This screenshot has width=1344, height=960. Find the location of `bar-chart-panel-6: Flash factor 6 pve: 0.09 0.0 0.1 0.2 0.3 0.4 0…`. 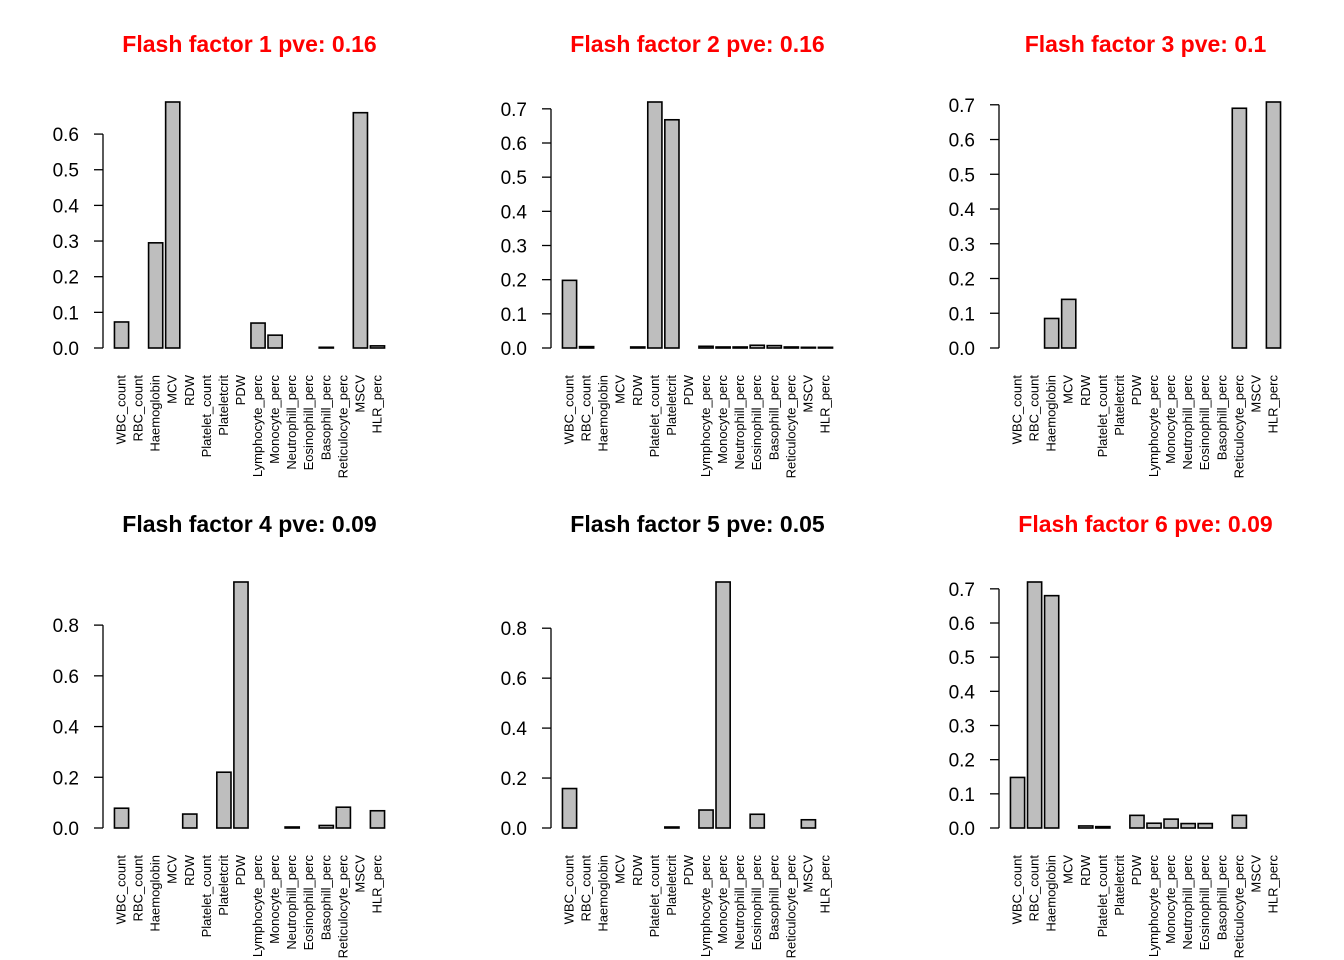

bar-chart-panel-6: Flash factor 6 pve: 0.09 0.0 0.1 0.2 0.3 0.4 0… is located at coordinates (1115, 734).